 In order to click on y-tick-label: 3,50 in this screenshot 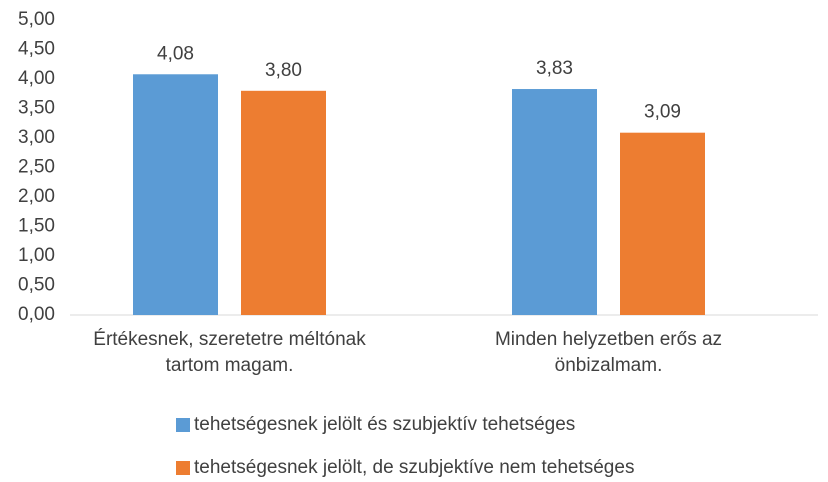, I will do `click(36, 108)`.